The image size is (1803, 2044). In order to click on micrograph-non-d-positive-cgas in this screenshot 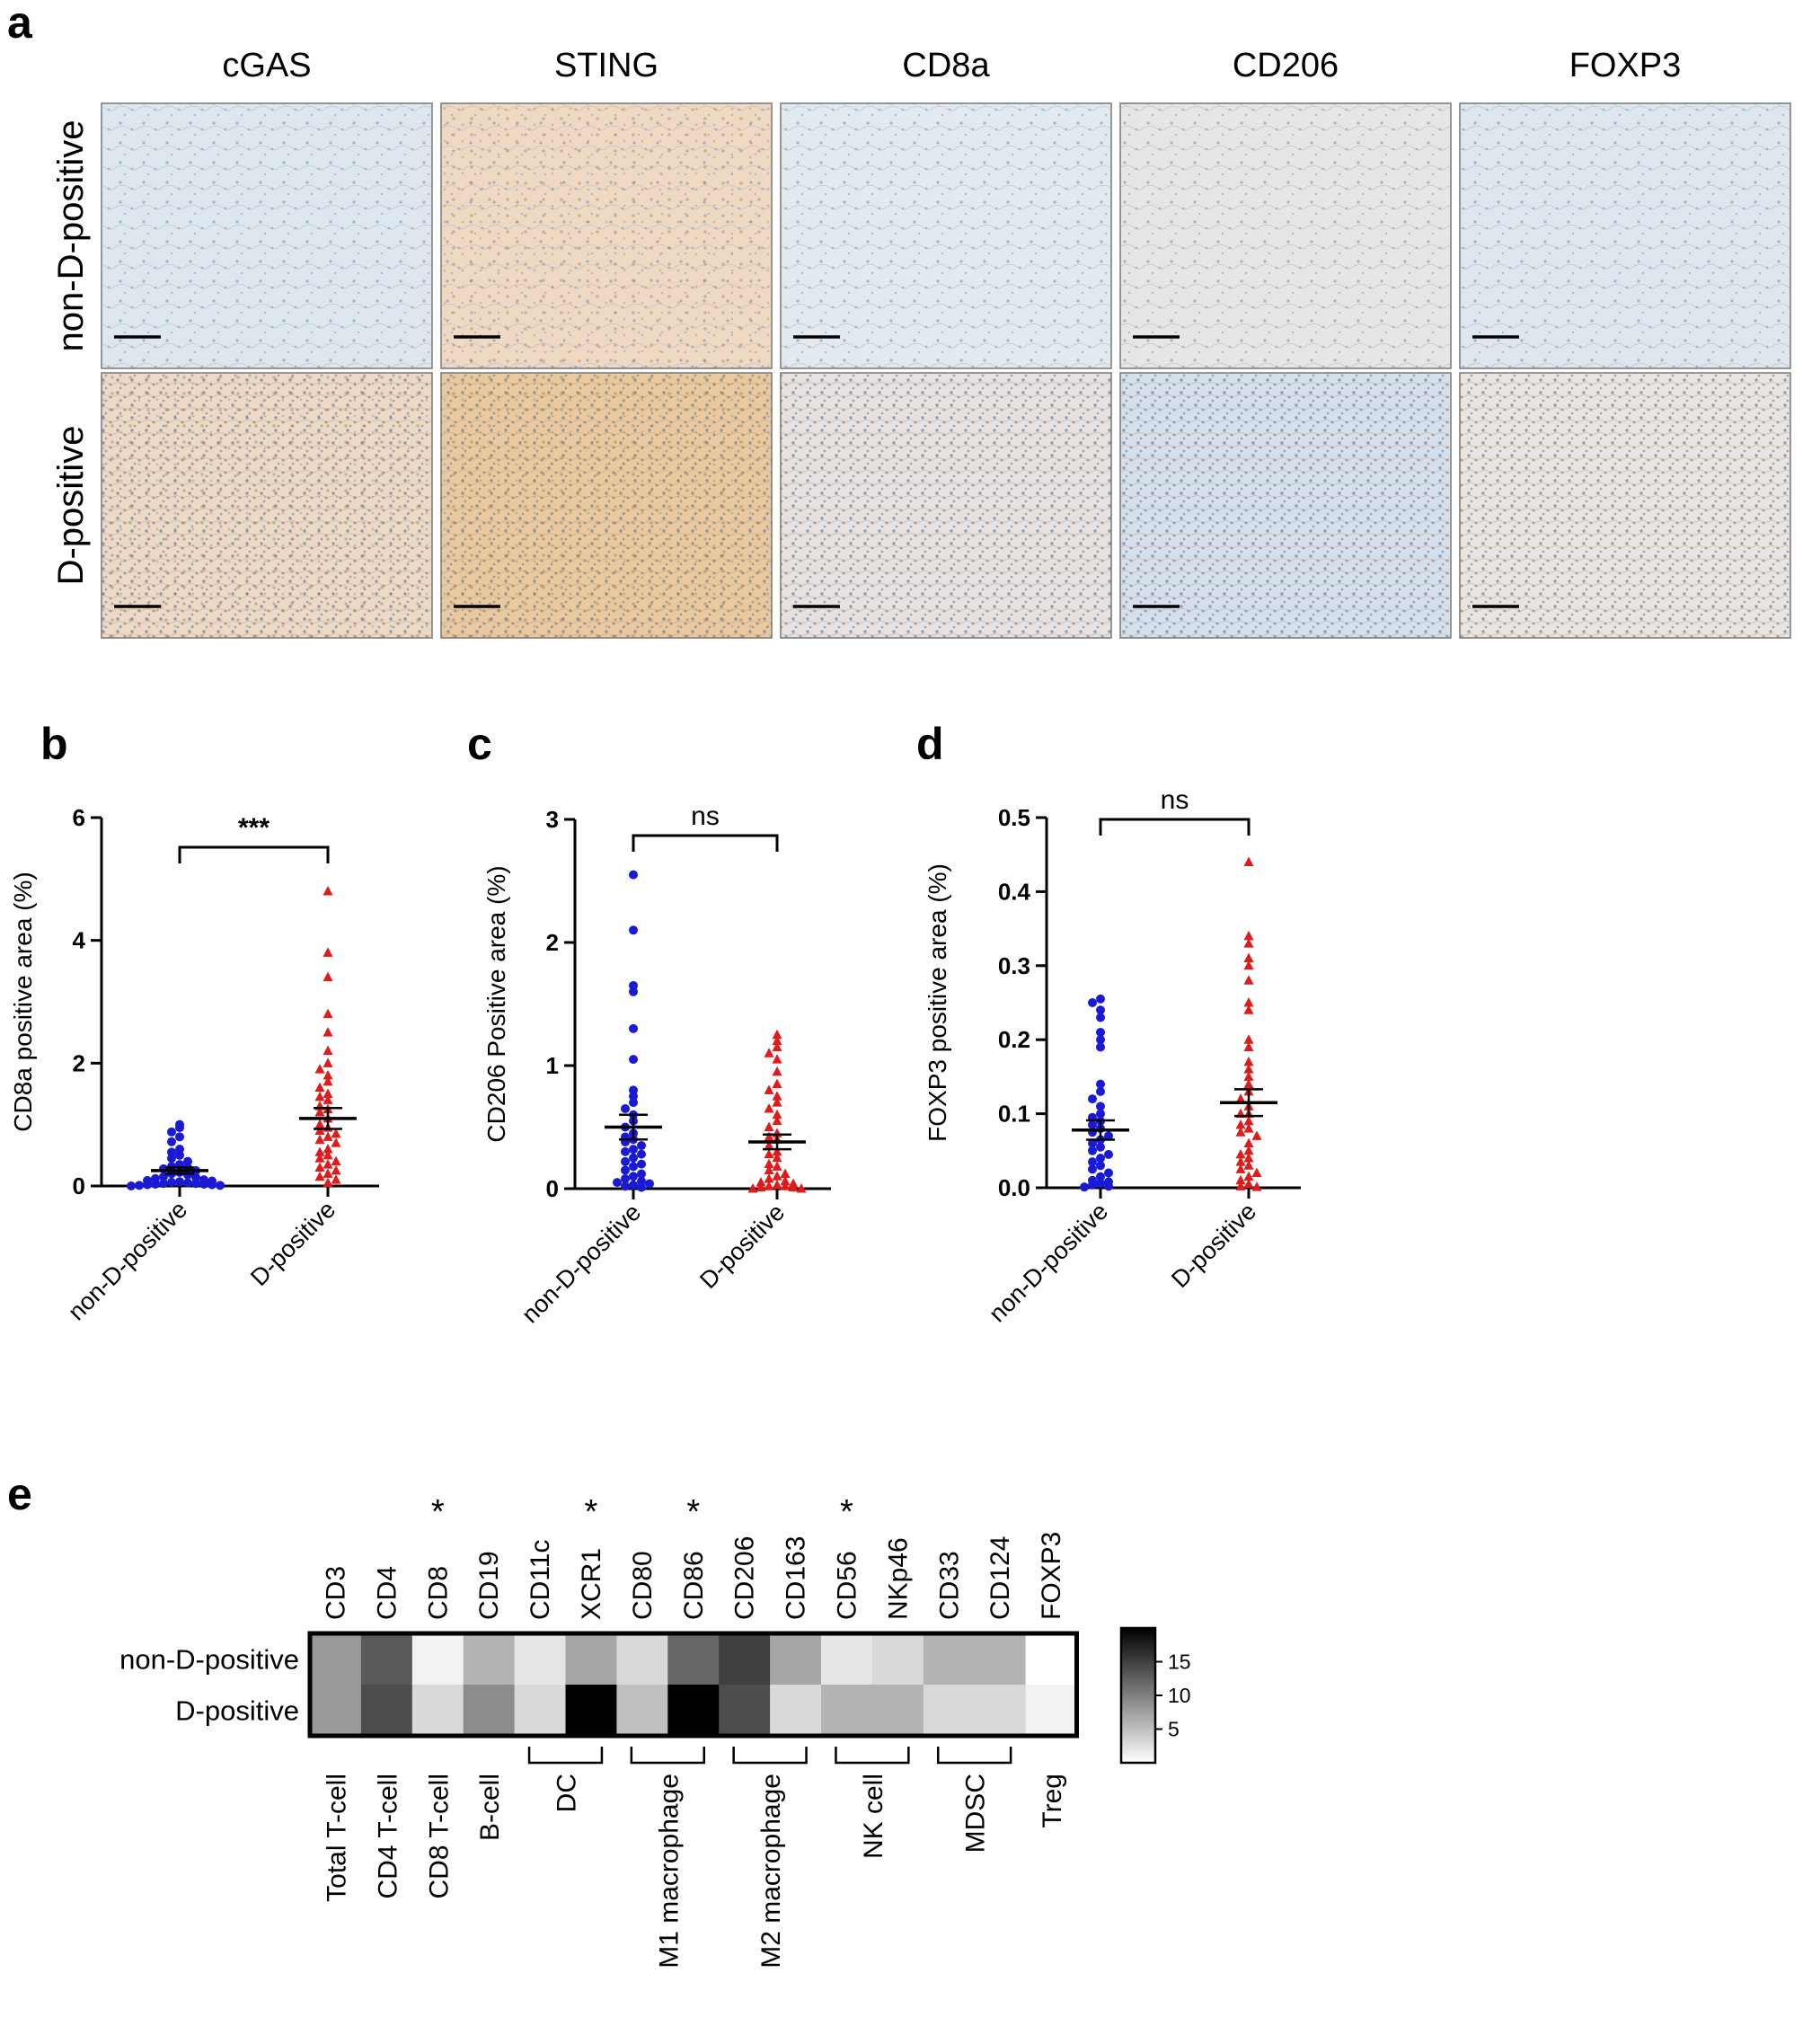, I will do `click(267, 235)`.